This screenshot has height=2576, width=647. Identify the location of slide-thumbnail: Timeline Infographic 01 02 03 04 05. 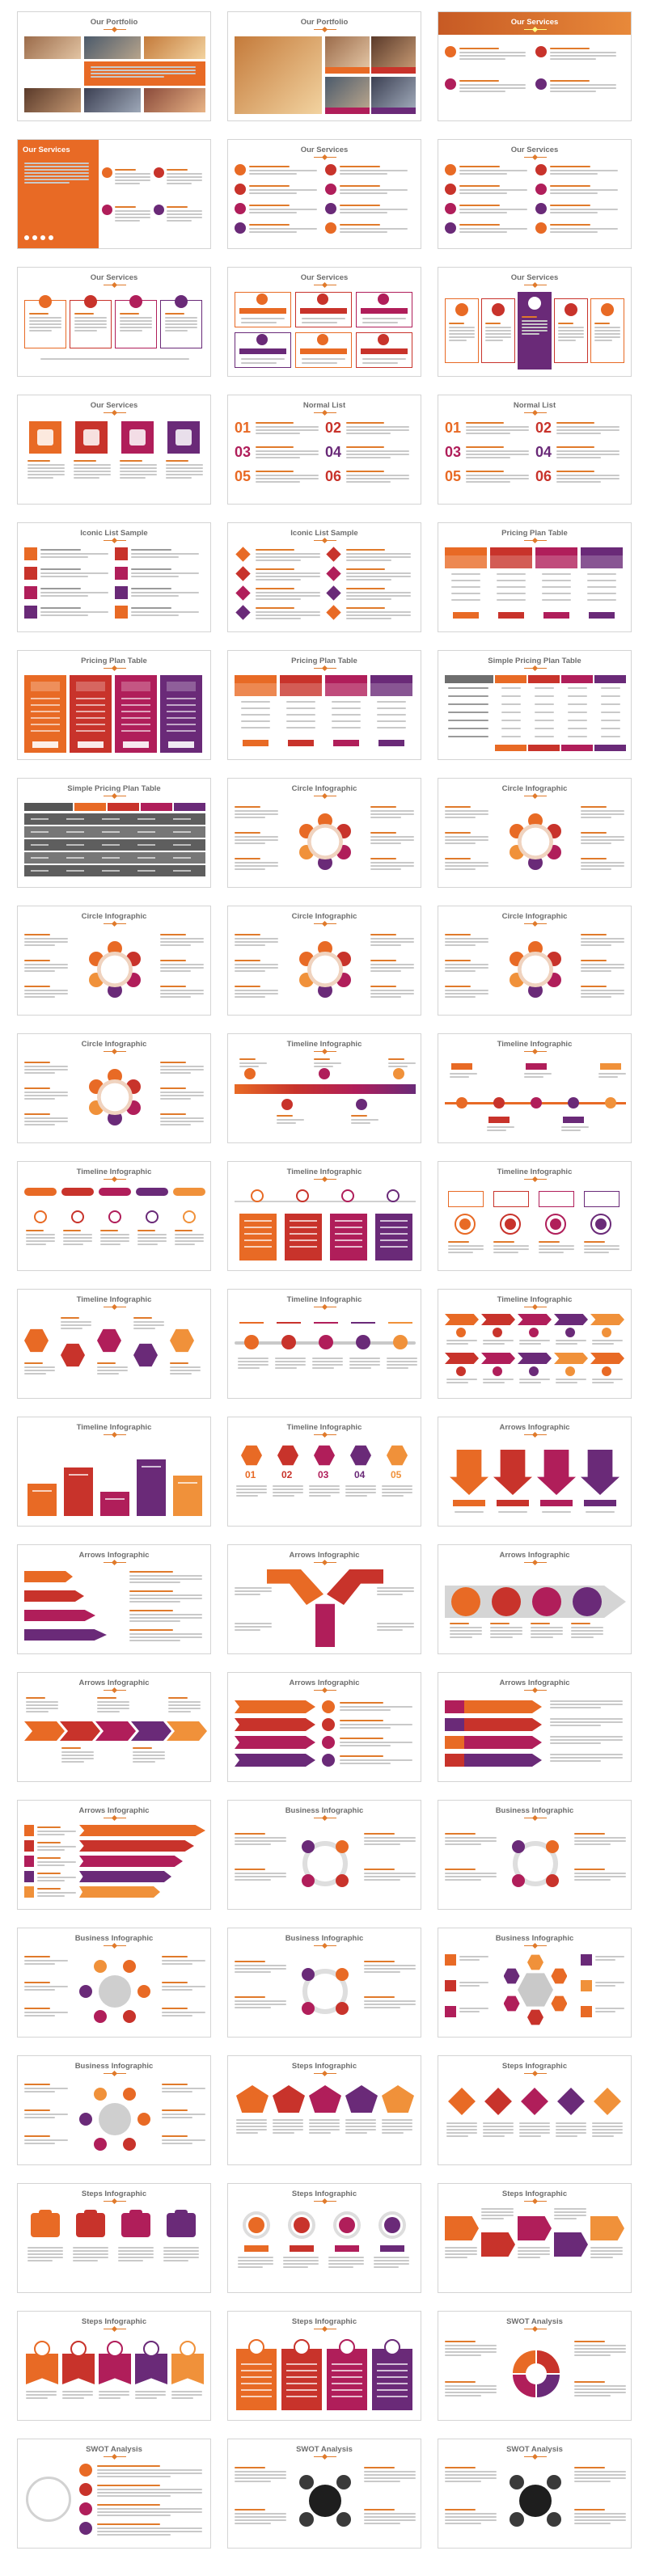
(324, 1472).